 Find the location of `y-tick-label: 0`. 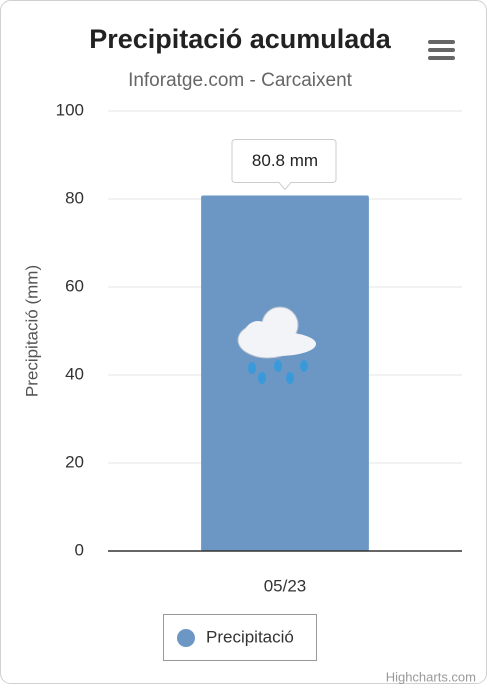

y-tick-label: 0 is located at coordinates (79, 549).